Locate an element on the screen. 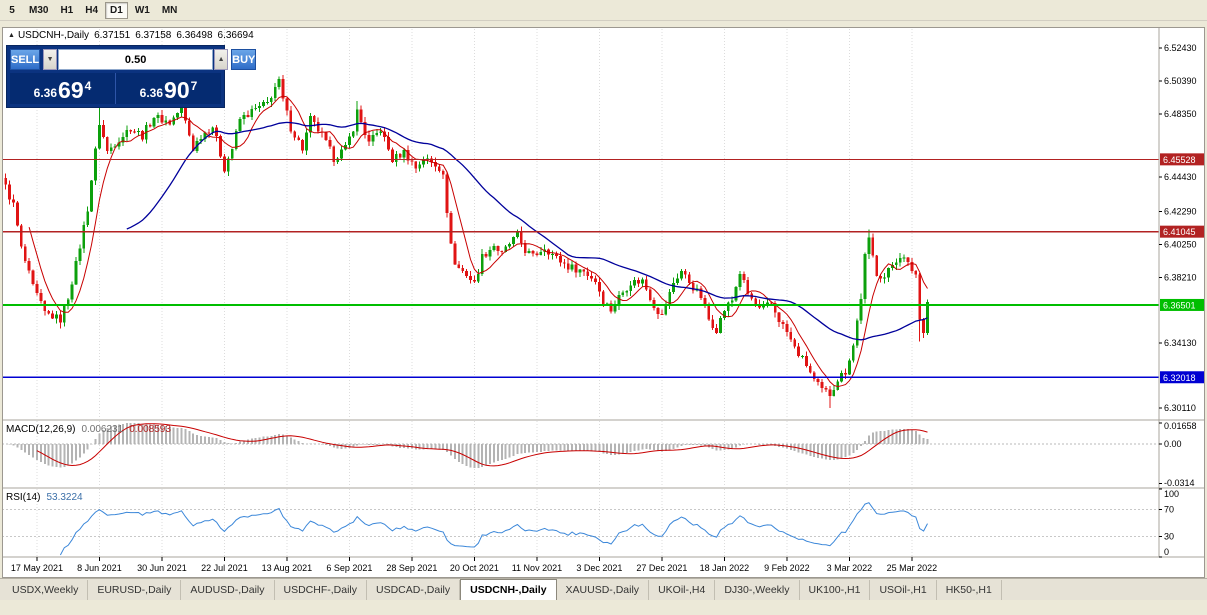 This screenshot has width=1207, height=615. volume-input is located at coordinates (136, 59).